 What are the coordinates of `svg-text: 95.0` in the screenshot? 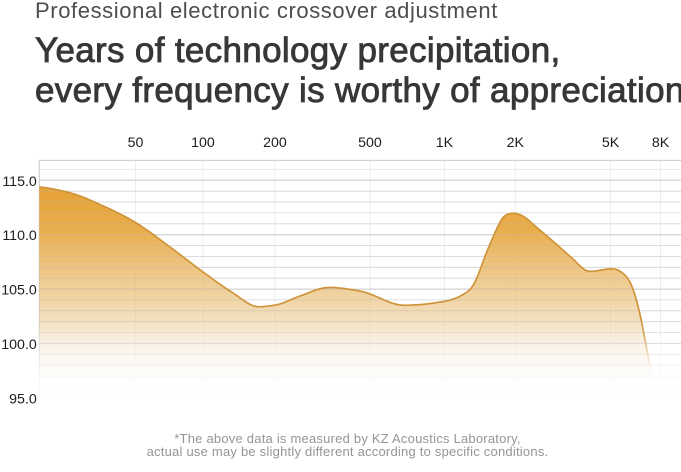 It's located at (23, 399).